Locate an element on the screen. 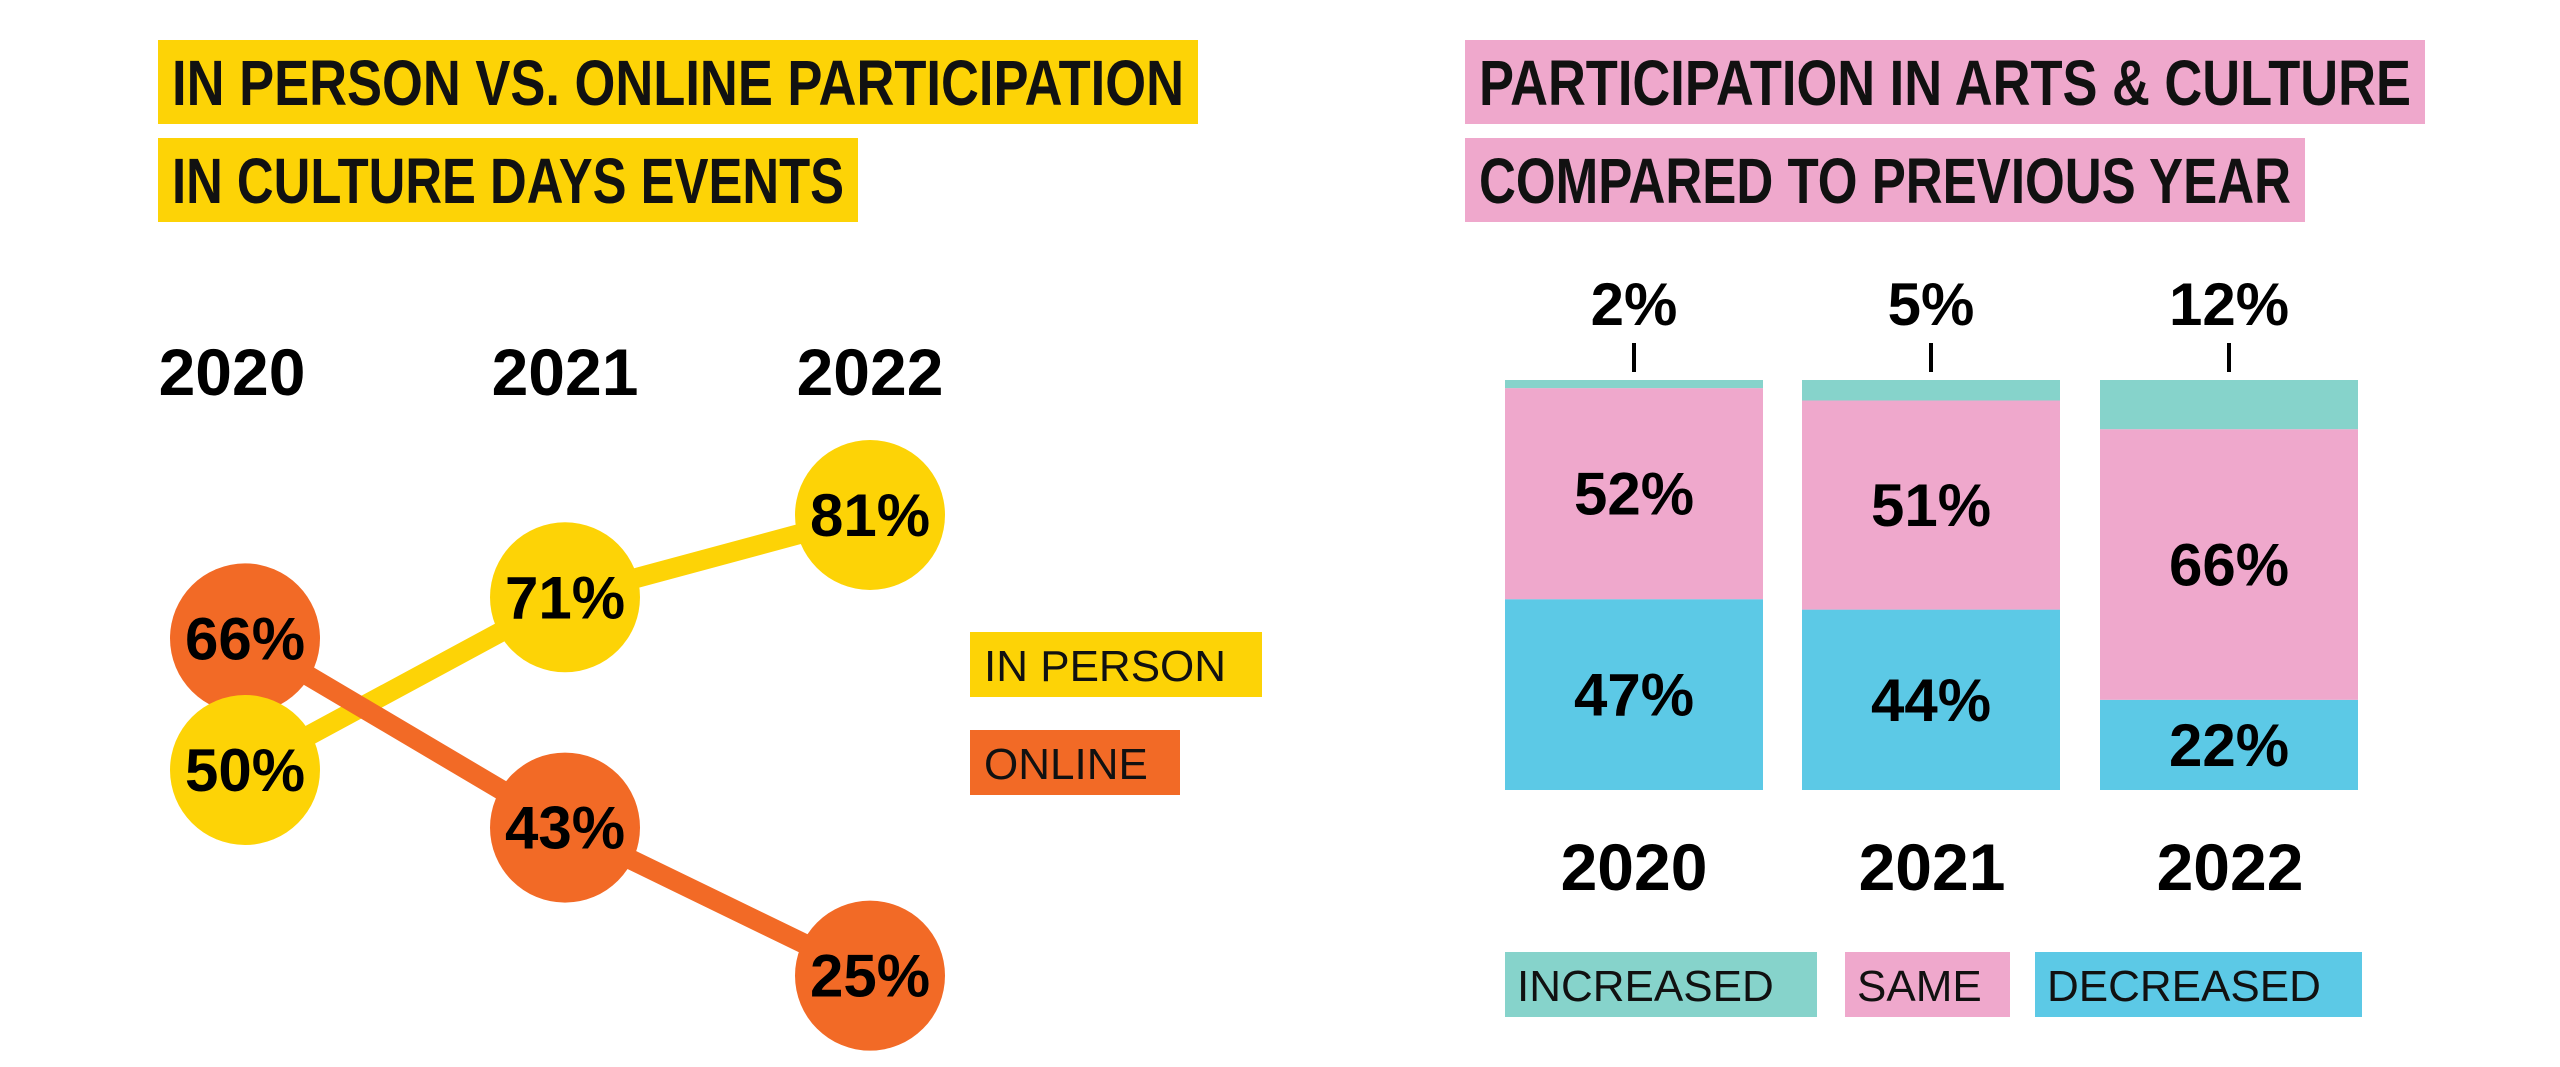 This screenshot has height=1067, width=2560. bar-2021-increased-label: 5% is located at coordinates (1931, 304).